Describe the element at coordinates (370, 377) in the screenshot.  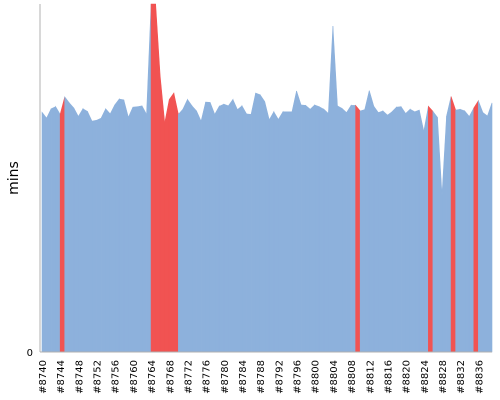
I see `x-tick-label: #8812` at that location.